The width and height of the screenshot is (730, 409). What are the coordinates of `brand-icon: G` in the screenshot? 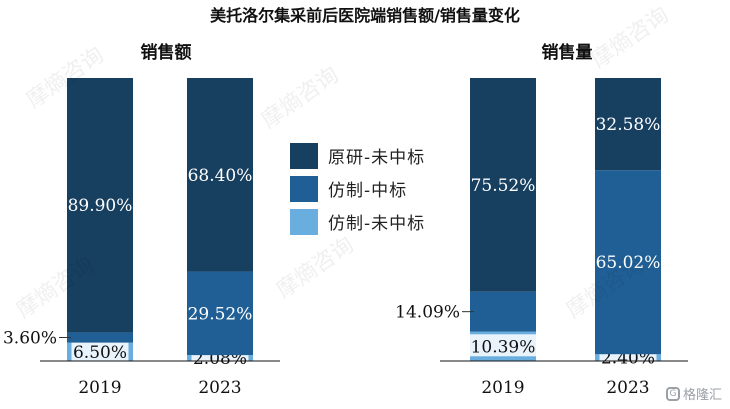 It's located at (672, 393).